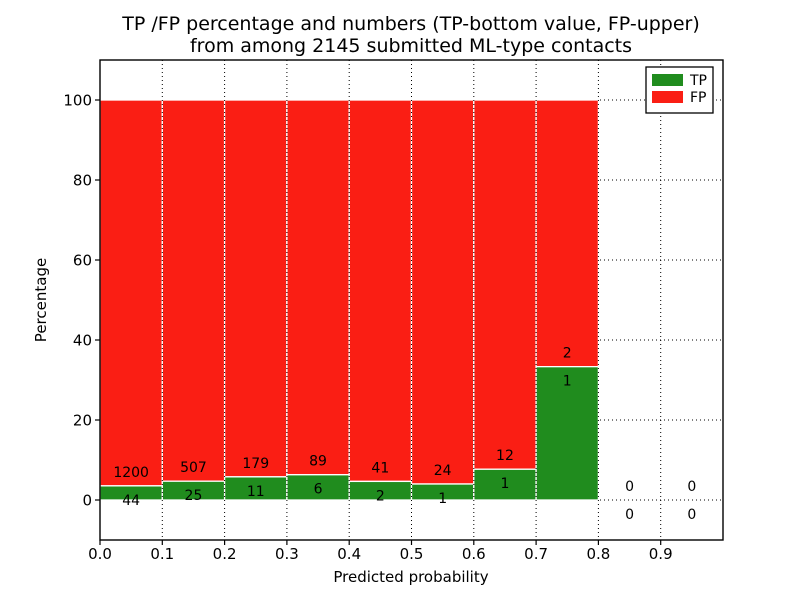 This screenshot has width=800, height=600. I want to click on tp-count-label: 2, so click(380, 496).